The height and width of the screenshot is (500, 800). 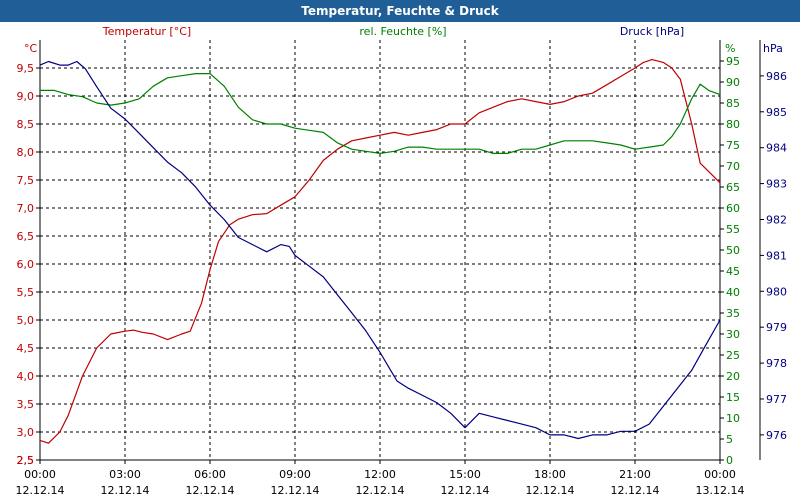 I want to click on x-tick-time: 06:00, so click(x=210, y=474).